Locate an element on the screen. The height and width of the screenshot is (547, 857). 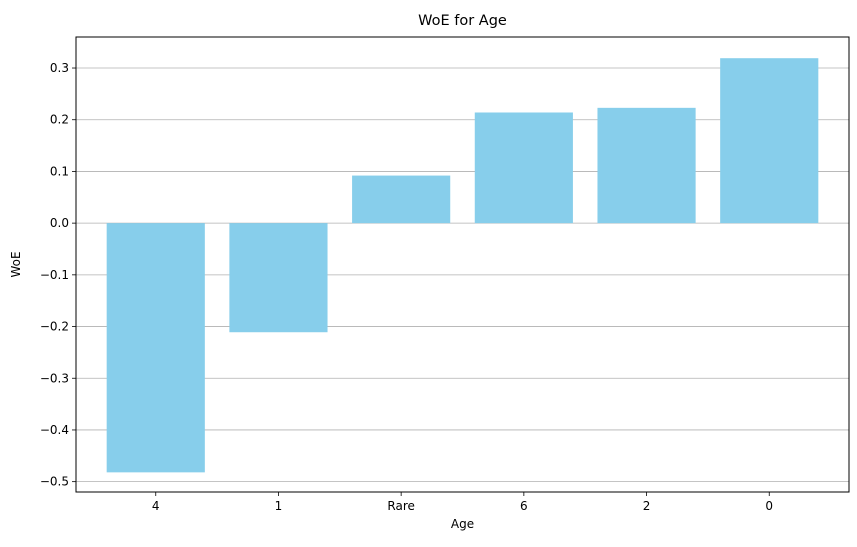
y-tick-label: 0.2 is located at coordinates (59, 120).